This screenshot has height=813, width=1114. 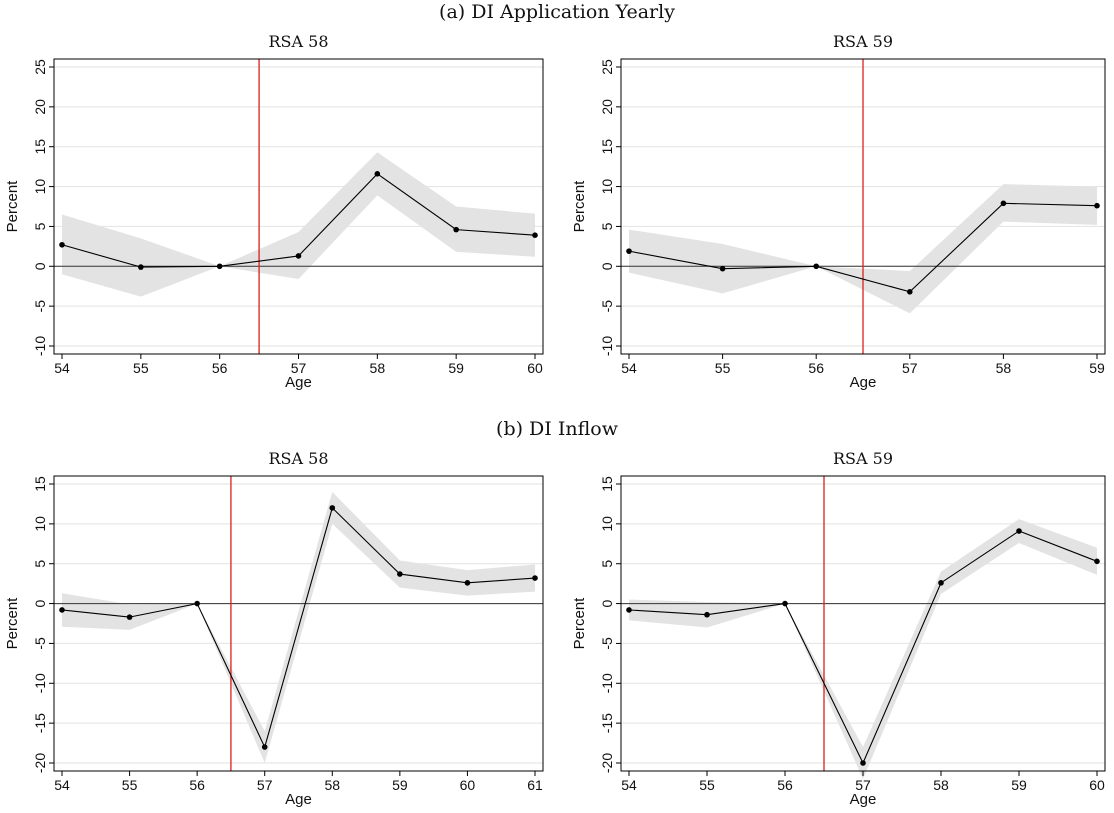 I want to click on section-title-b: (b) DI Inflow, so click(x=557, y=429).